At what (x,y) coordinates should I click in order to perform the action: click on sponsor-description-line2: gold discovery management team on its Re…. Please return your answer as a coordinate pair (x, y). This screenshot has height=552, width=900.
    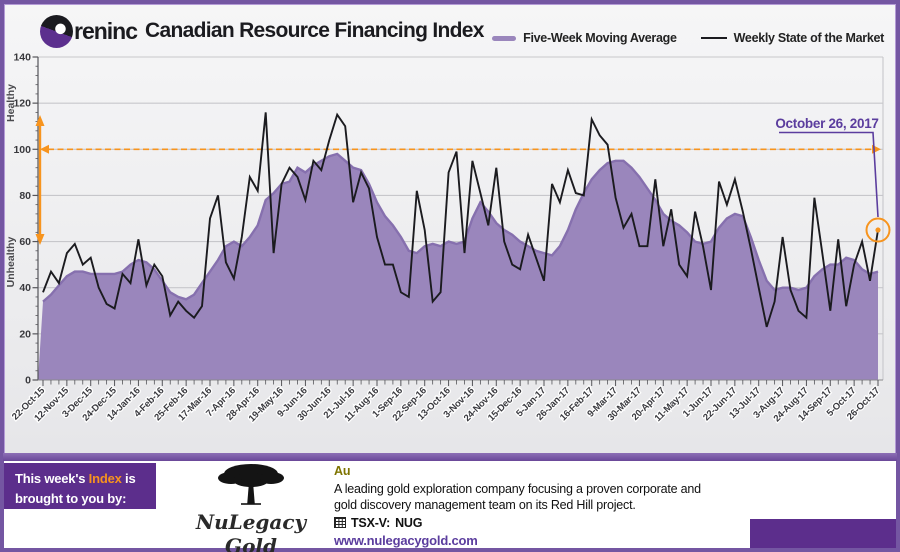
    Looking at the image, I should click on (485, 505).